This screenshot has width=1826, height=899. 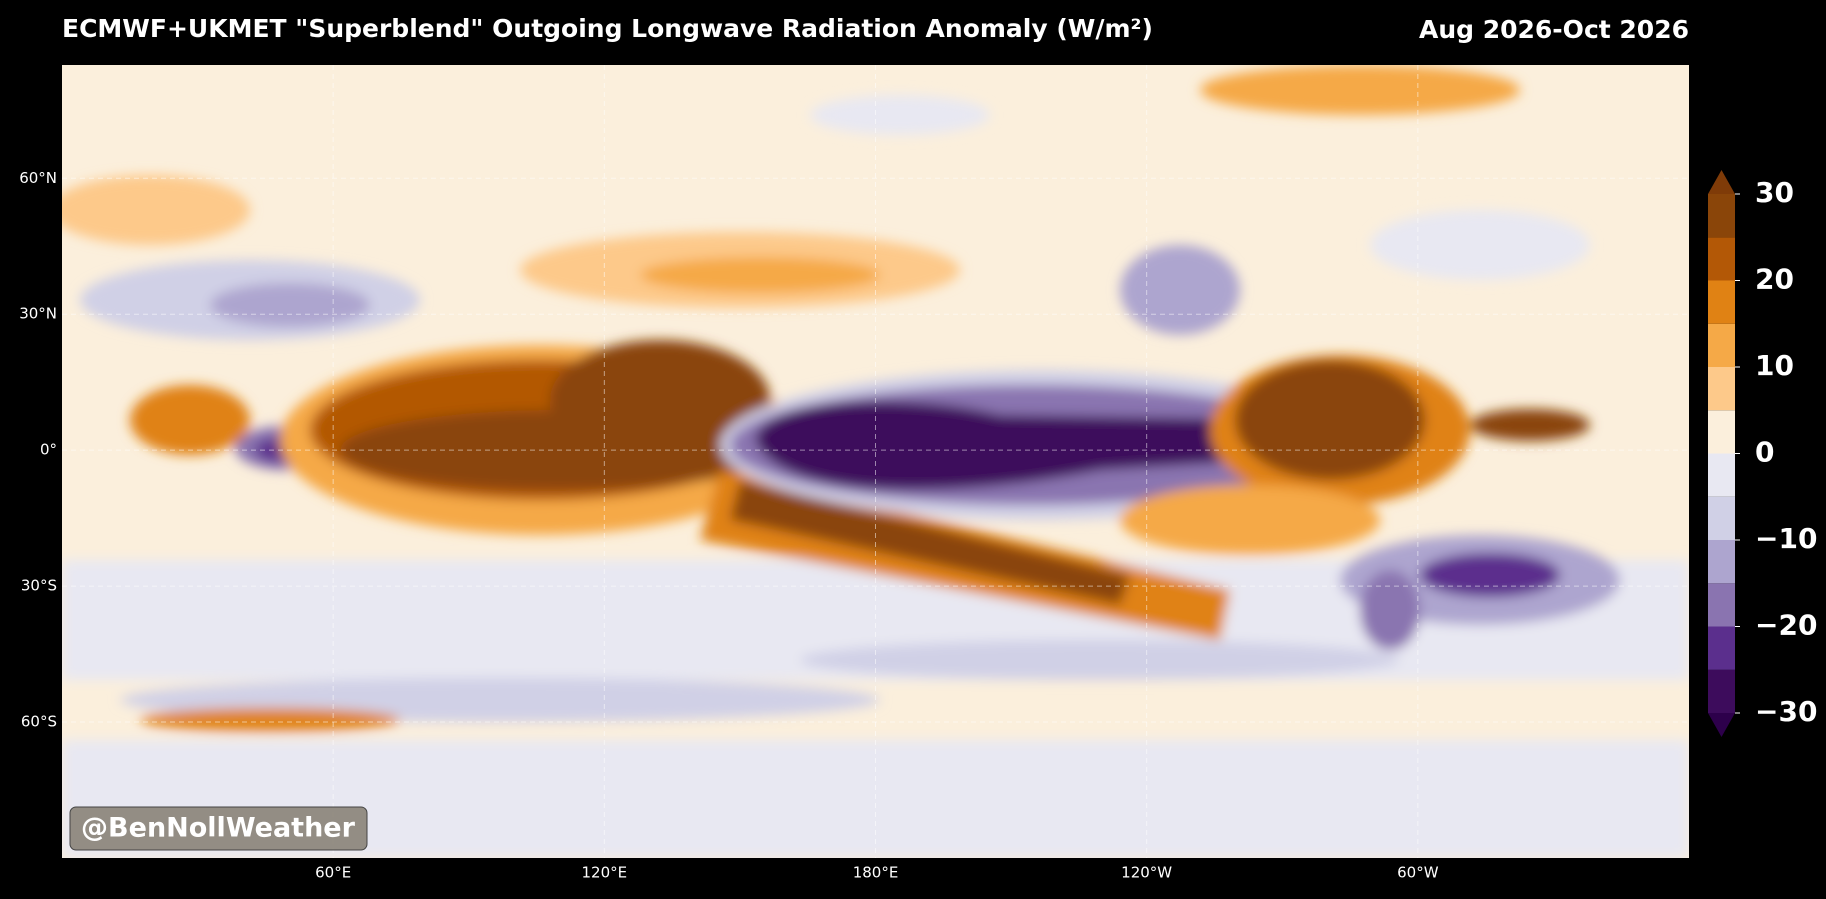 What do you see at coordinates (1786, 538) in the screenshot?
I see `colorbar-tick-label: −10` at bounding box center [1786, 538].